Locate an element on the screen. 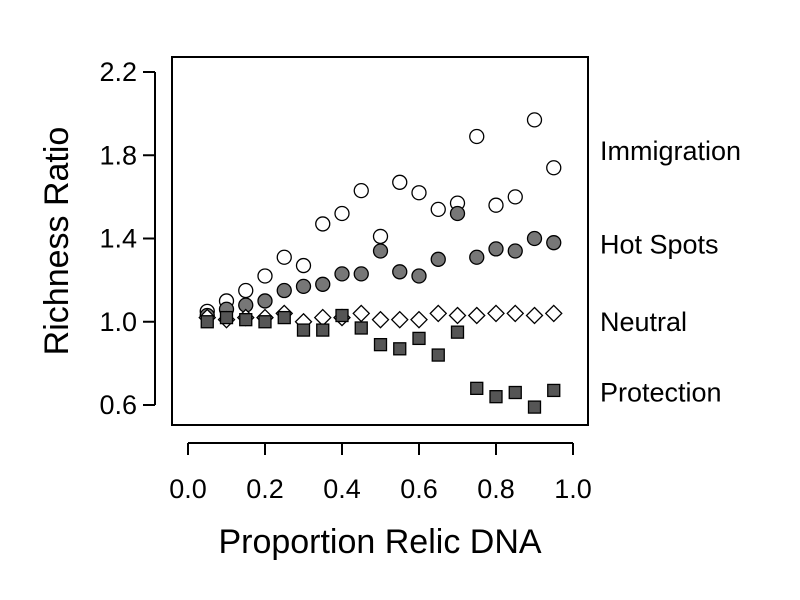 This screenshot has width=800, height=600. x-tick-label: 0.0 is located at coordinates (188, 489).